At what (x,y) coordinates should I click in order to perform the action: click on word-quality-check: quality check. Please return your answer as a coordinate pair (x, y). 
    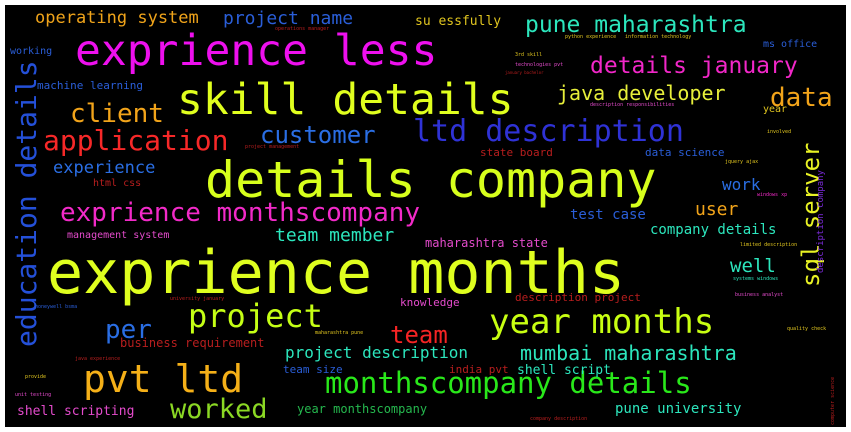
    Looking at the image, I should click on (807, 329).